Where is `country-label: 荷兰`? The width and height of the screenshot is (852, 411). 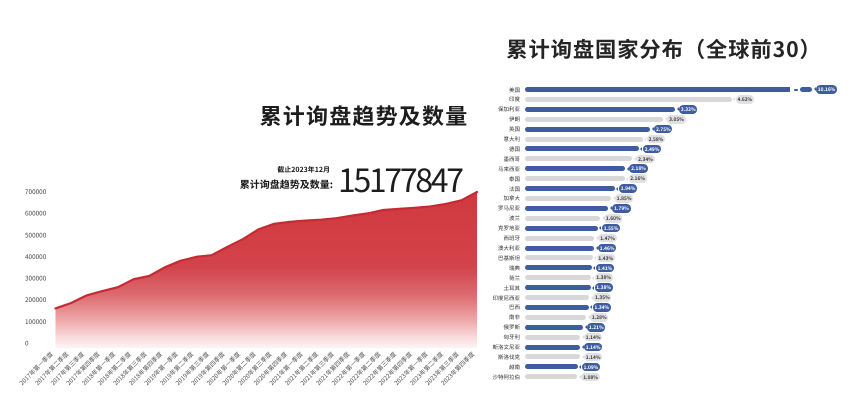
country-label: 荷兰 is located at coordinates (514, 277).